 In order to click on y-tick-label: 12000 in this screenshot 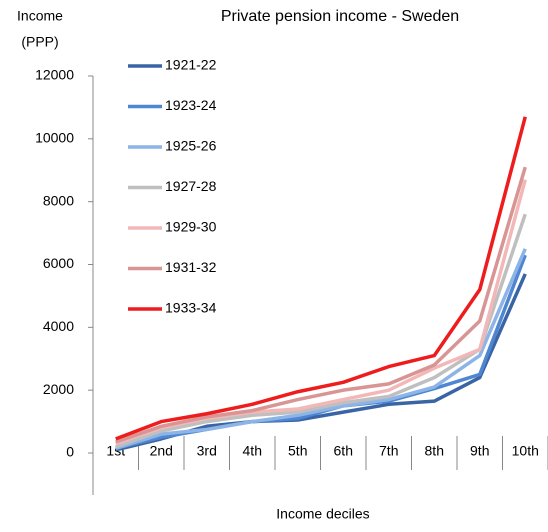, I will do `click(54, 75)`.